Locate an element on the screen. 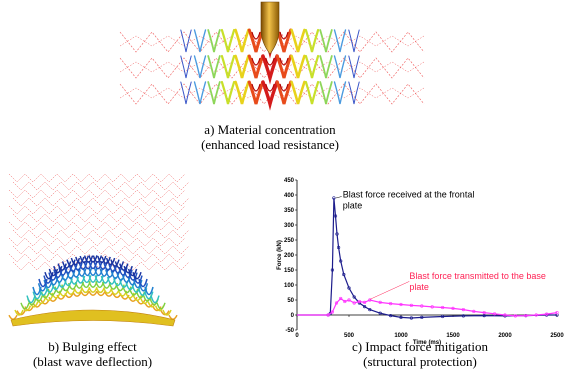 This screenshot has height=385, width=569. annotation-leader-frontal is located at coordinates (338, 197).